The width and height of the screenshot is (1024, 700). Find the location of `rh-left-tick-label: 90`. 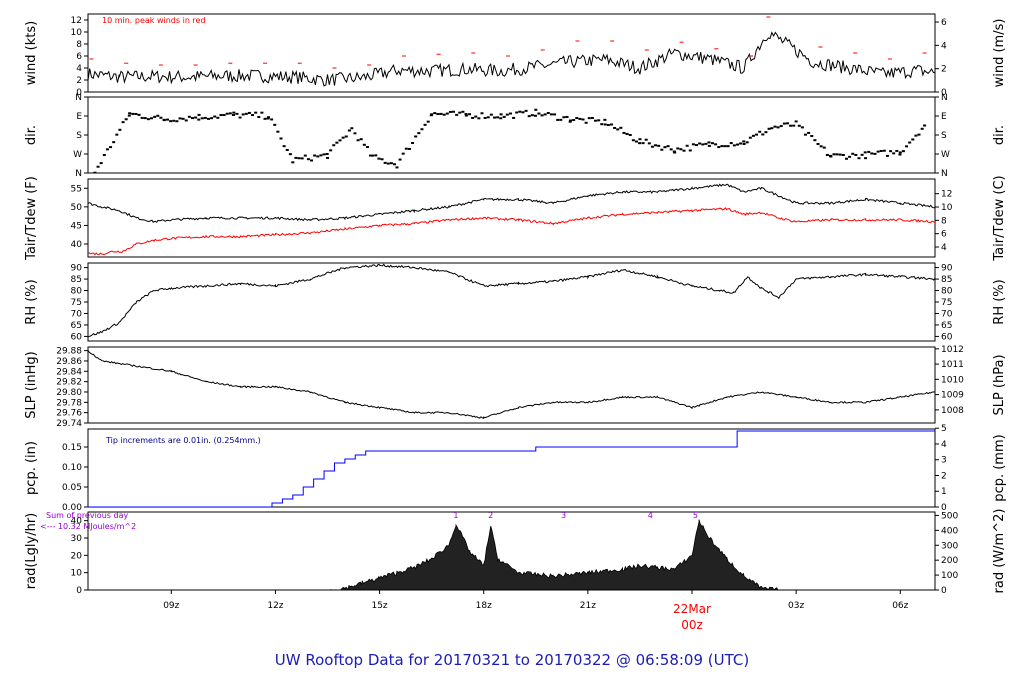

rh-left-tick-label: 90 is located at coordinates (77, 269).